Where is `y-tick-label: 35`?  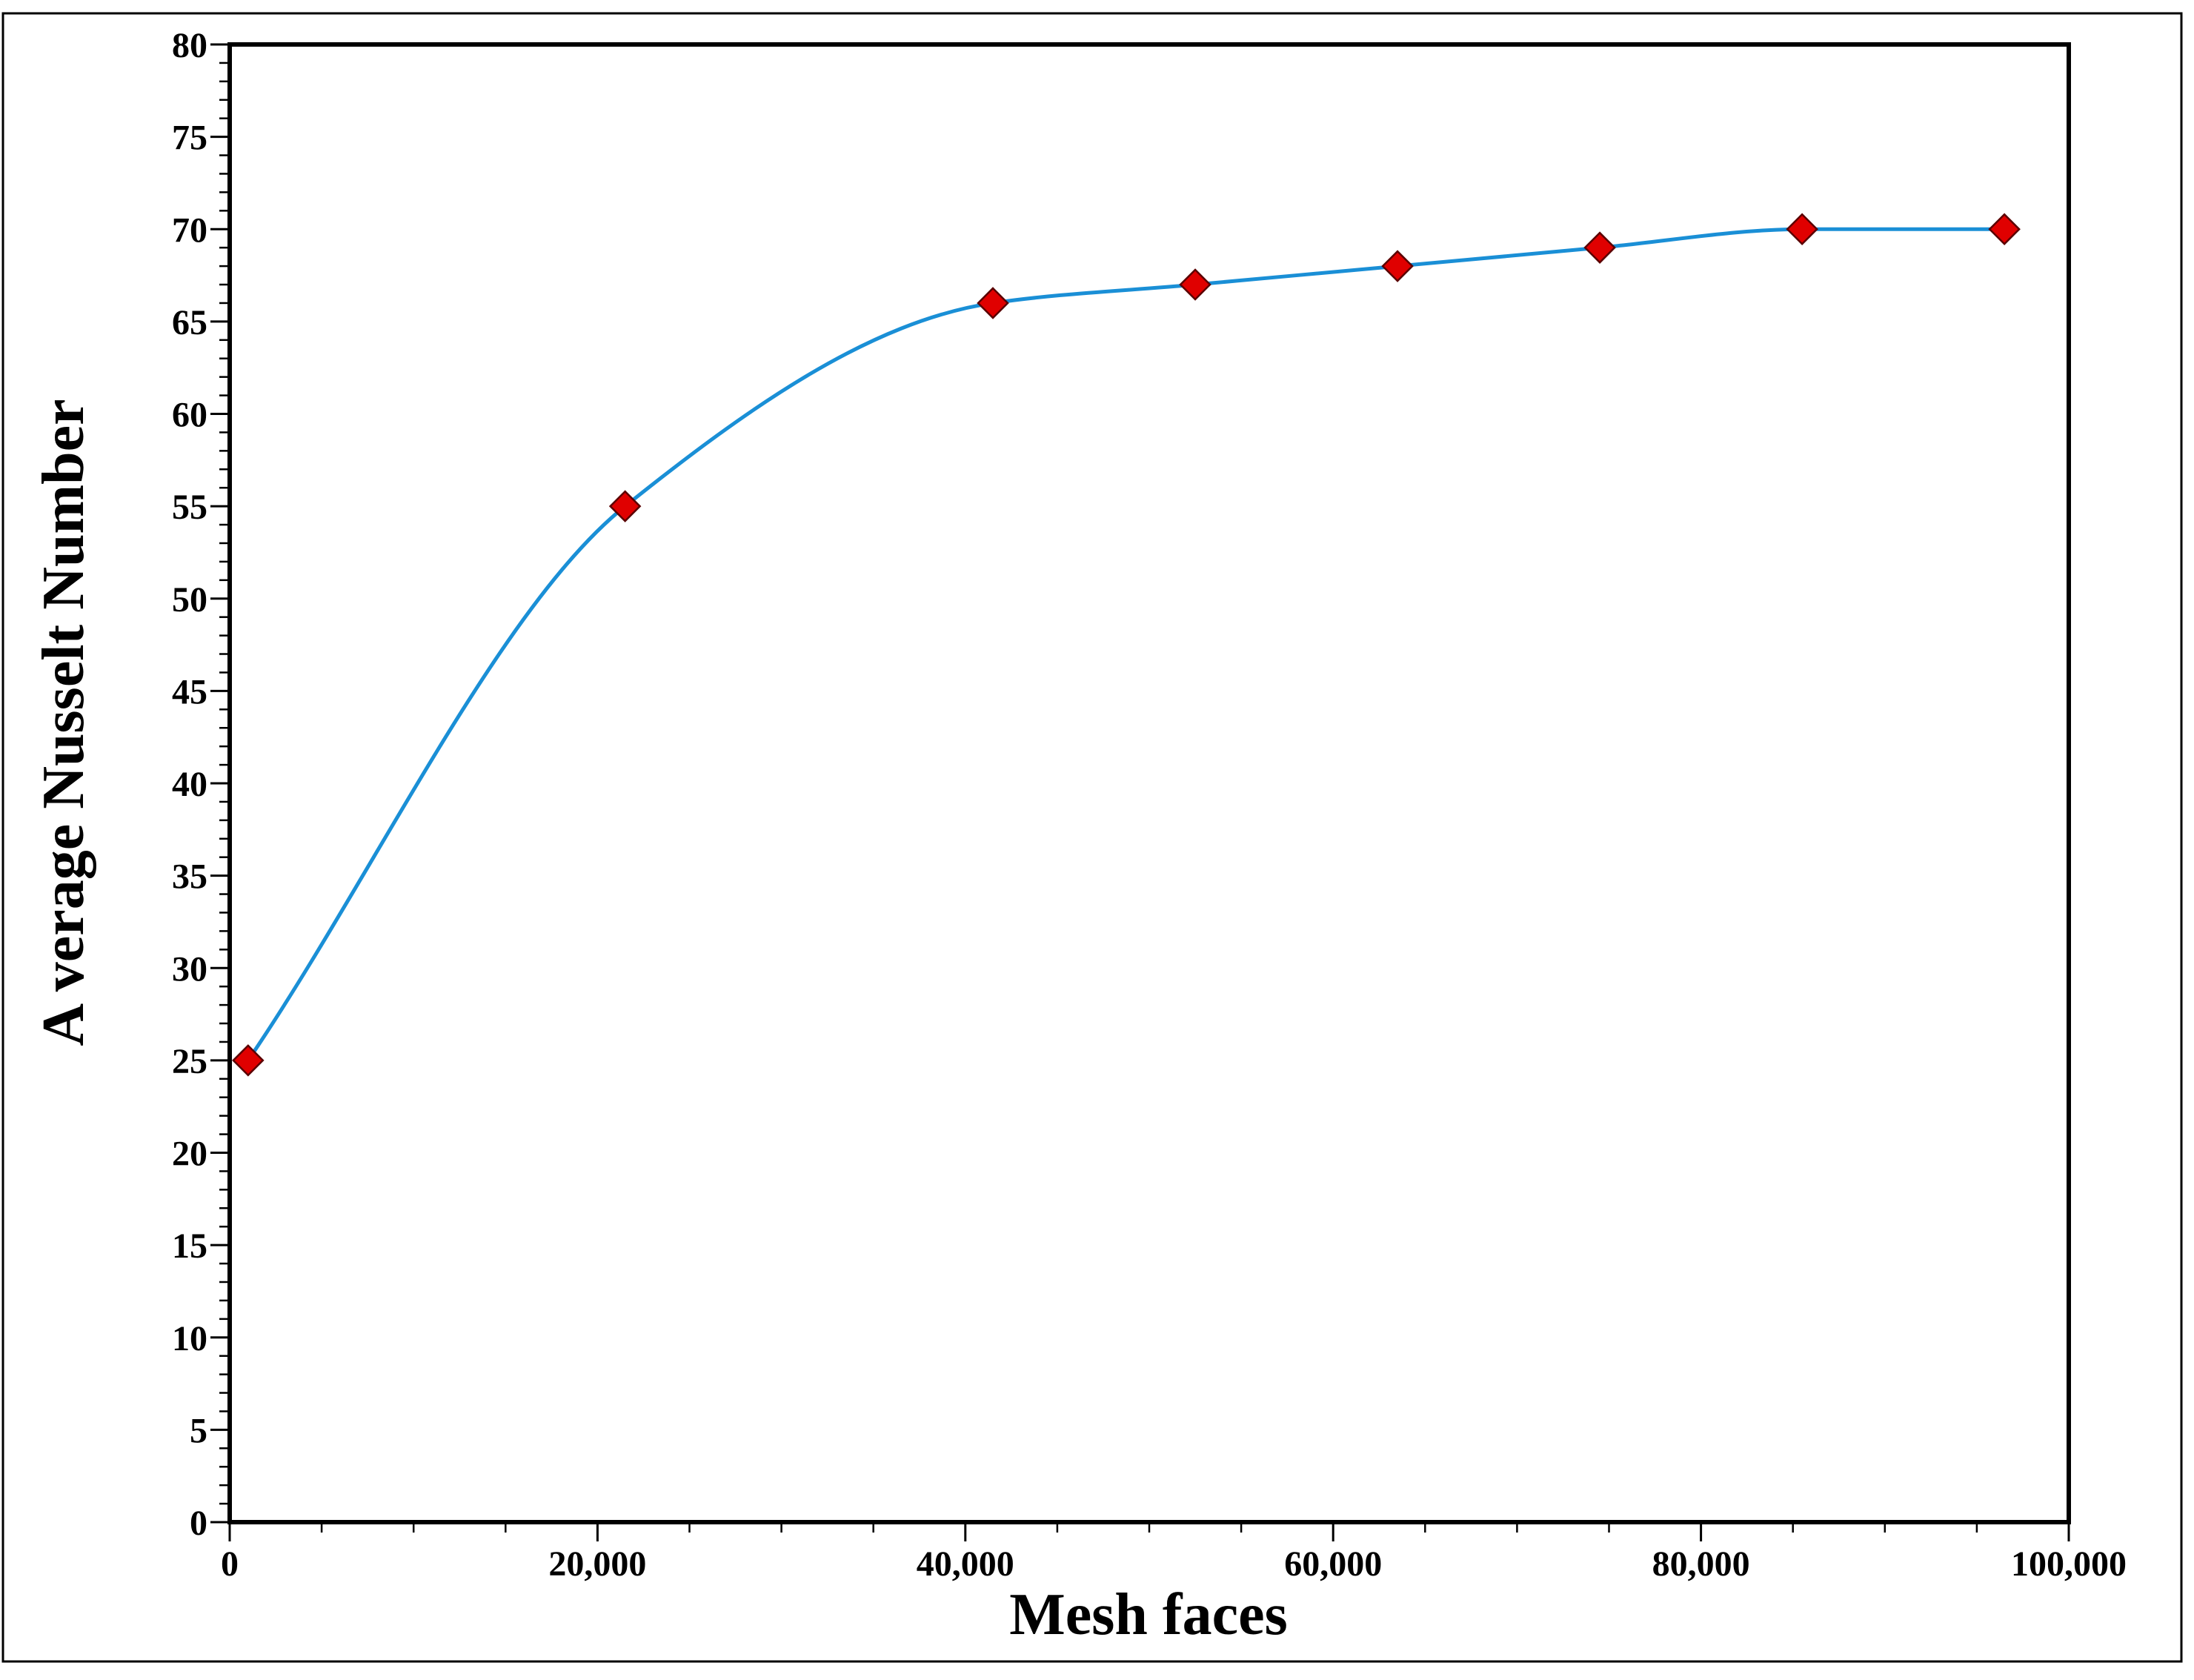 y-tick-label: 35 is located at coordinates (190, 877).